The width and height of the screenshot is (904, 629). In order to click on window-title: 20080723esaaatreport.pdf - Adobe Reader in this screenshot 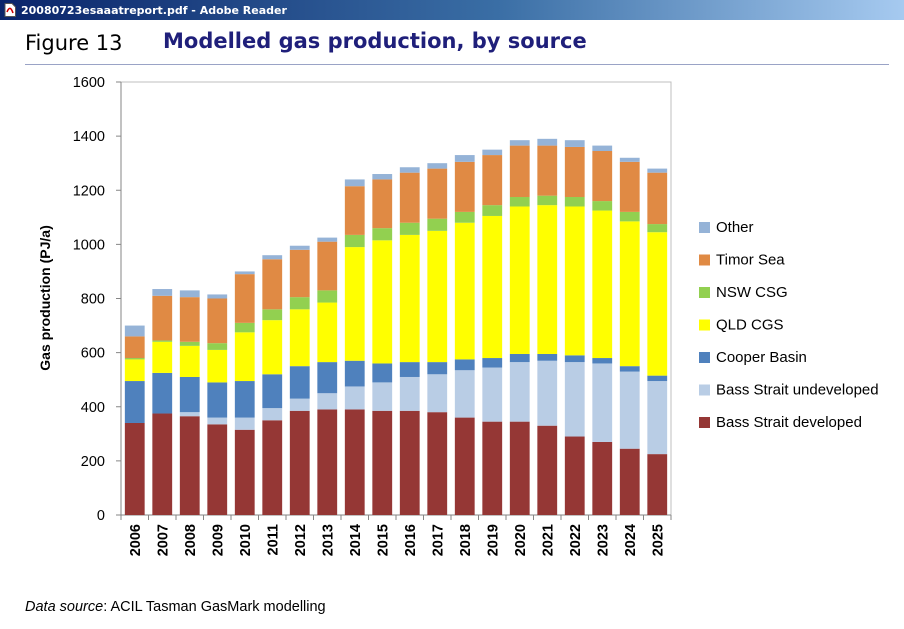, I will do `click(154, 10)`.